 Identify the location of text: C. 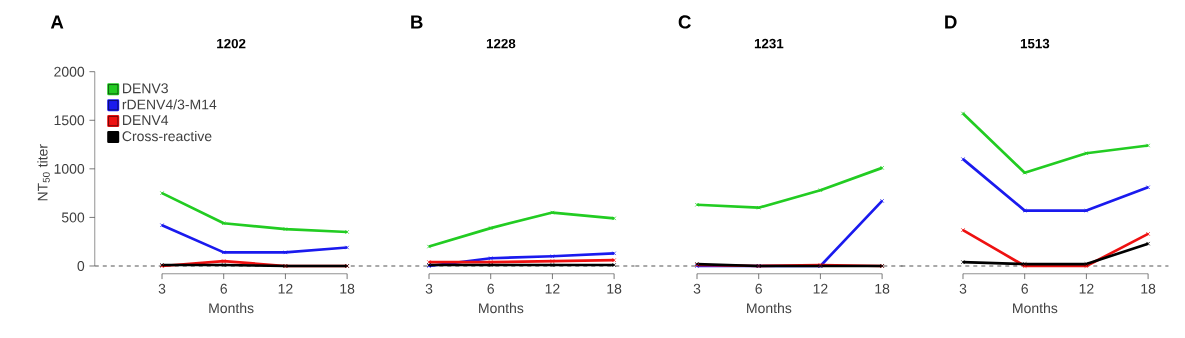
(684, 22).